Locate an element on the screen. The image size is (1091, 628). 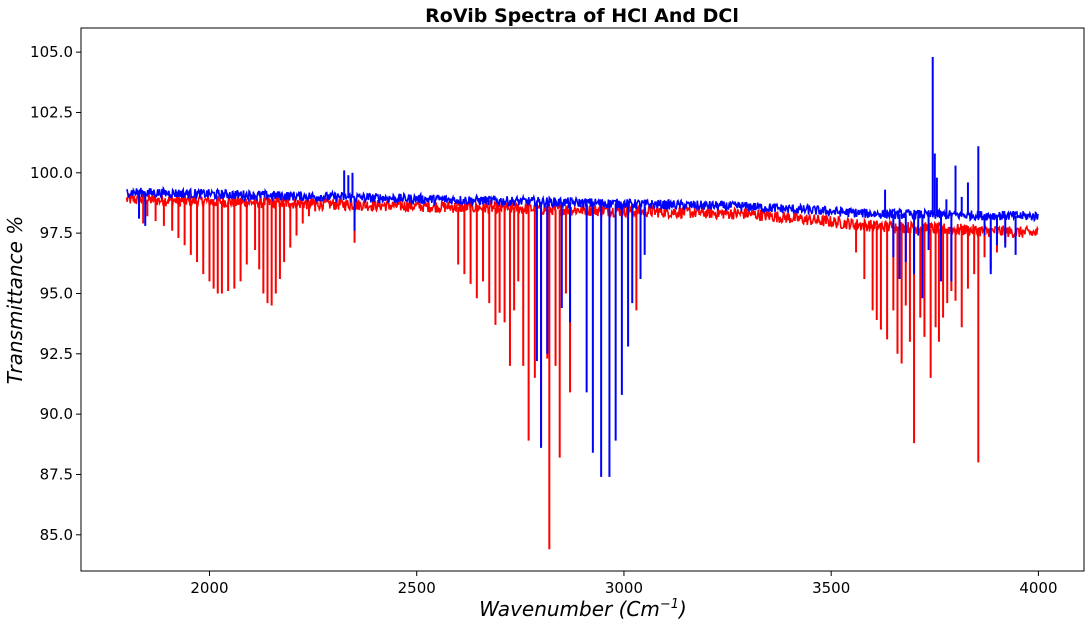
x-tick-label: 3500 is located at coordinates (831, 588).